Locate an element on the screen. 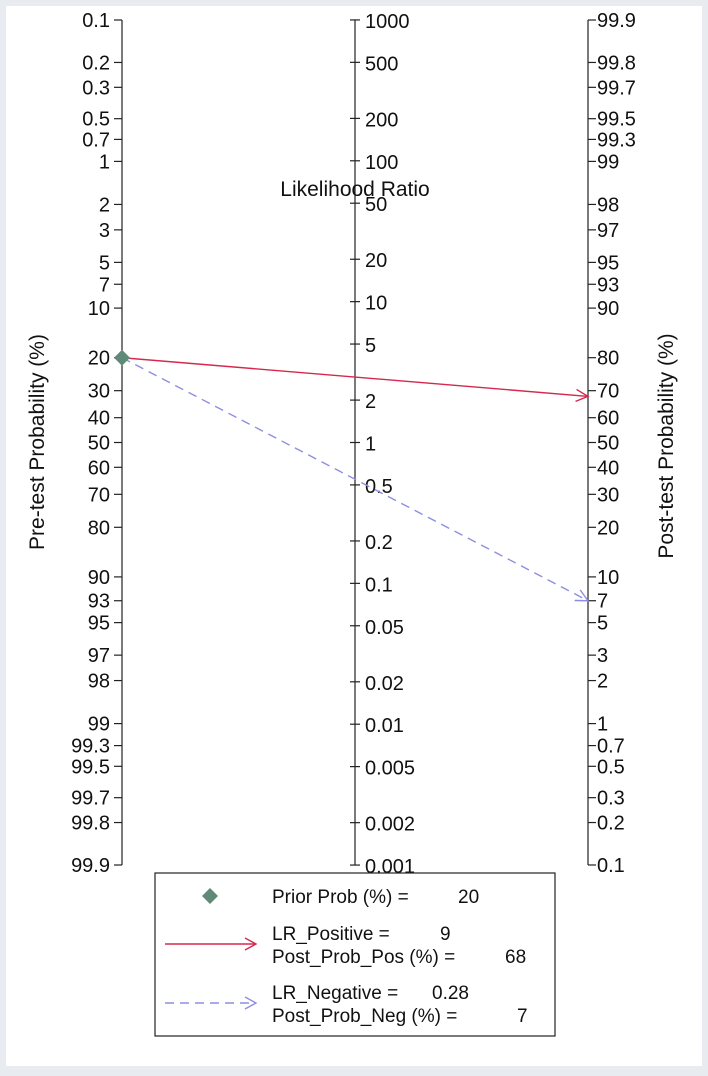 The width and height of the screenshot is (708, 1076). legend-pos-post-label: Post_Prob_Pos (%) = is located at coordinates (363, 957).